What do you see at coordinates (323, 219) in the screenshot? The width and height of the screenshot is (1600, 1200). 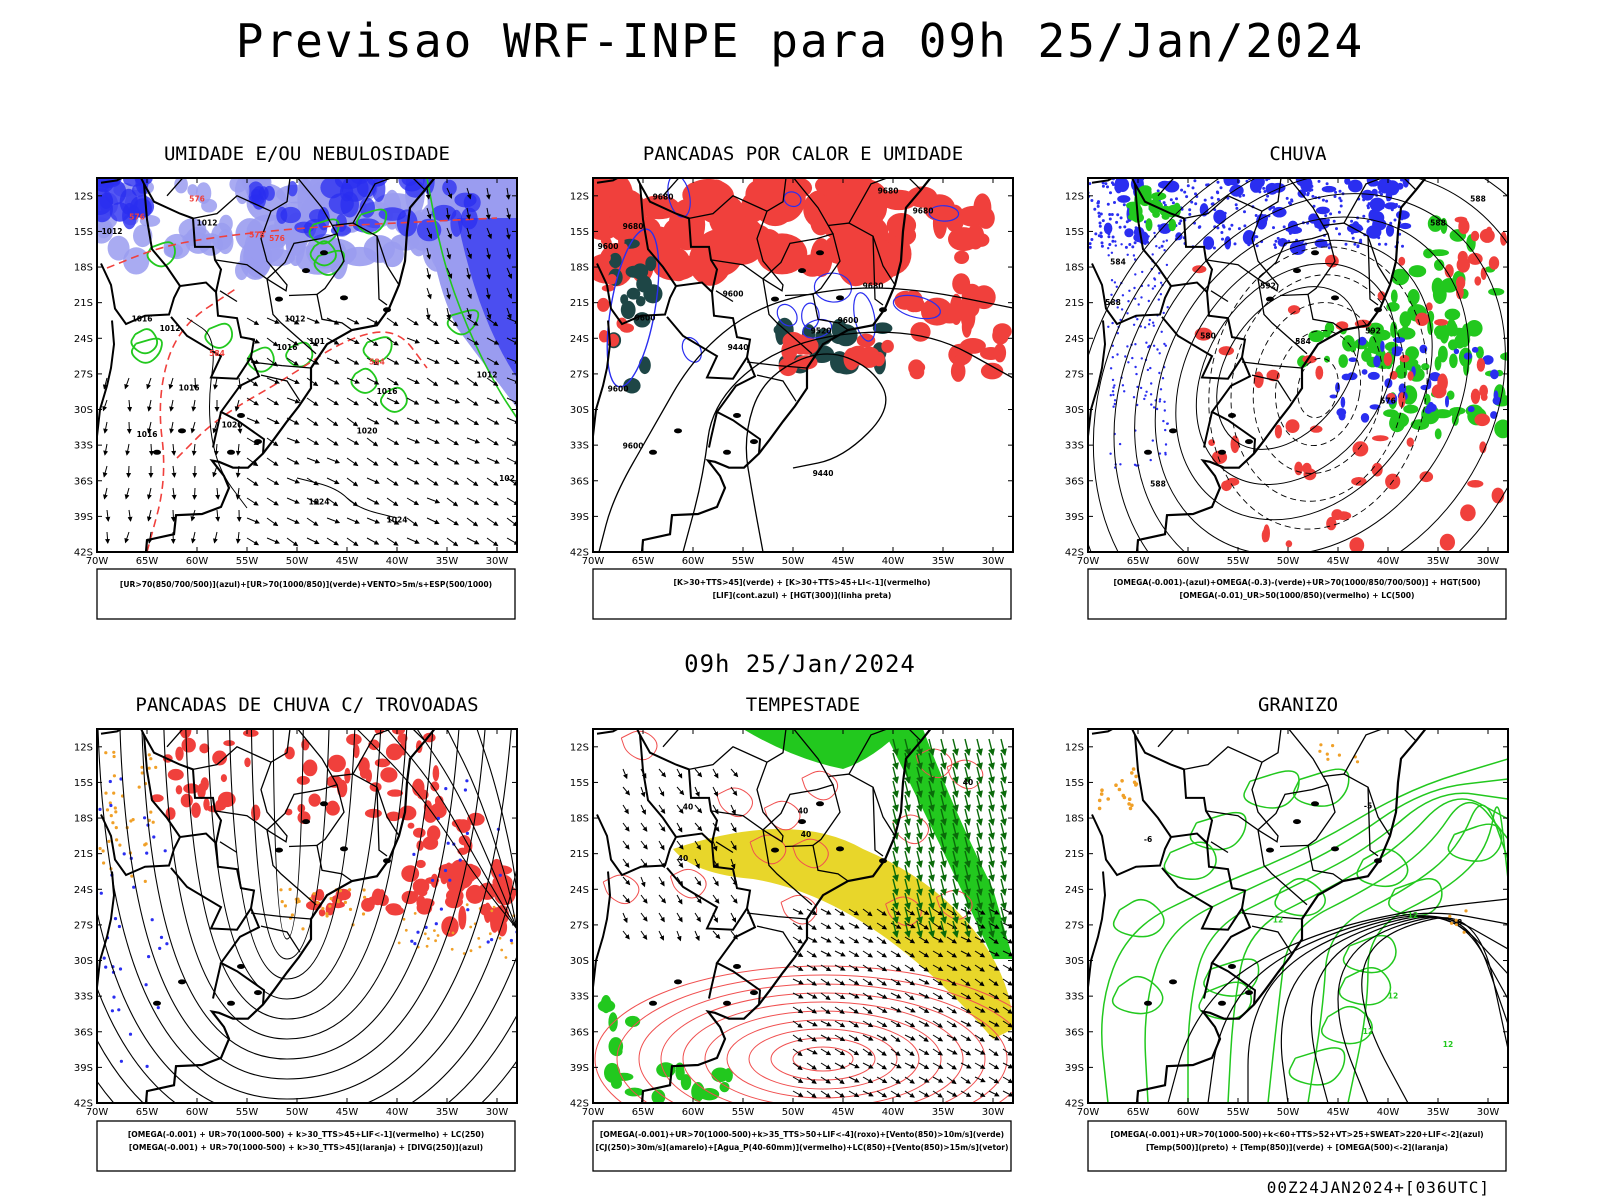 I see `humidity-high-shade` at bounding box center [323, 219].